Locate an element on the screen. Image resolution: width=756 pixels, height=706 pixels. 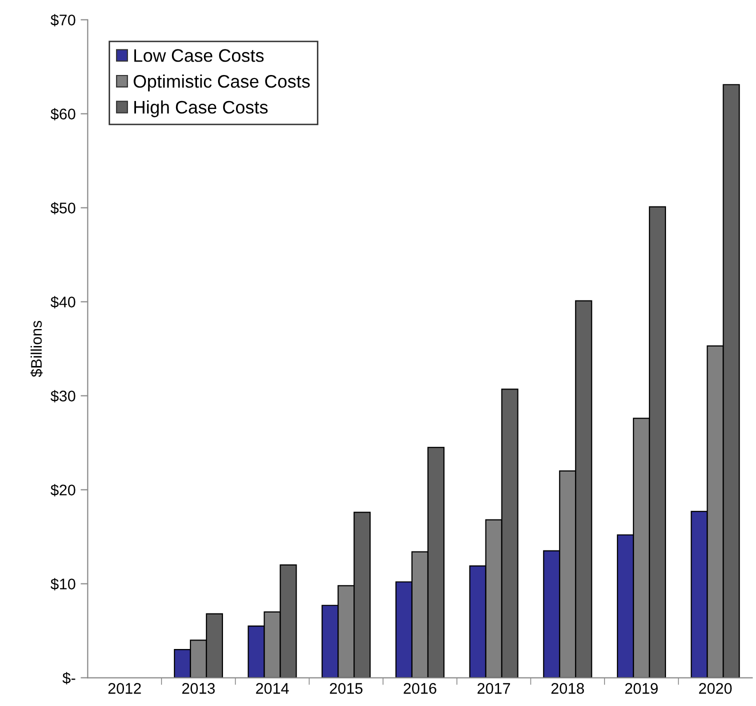
y-tick-label: $10 is located at coordinates (63, 584).